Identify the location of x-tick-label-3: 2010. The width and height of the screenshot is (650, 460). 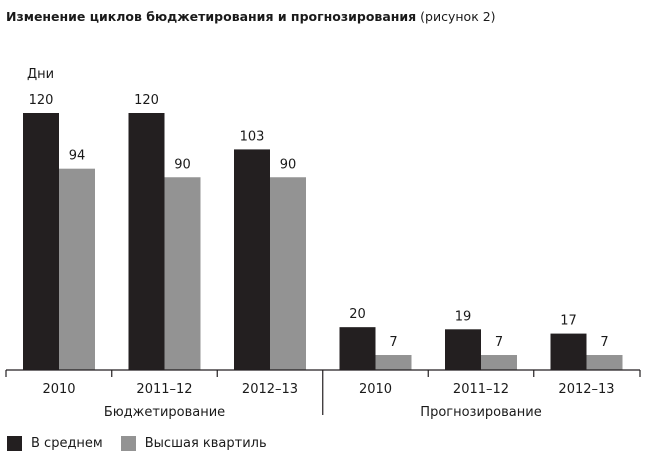
(375, 389).